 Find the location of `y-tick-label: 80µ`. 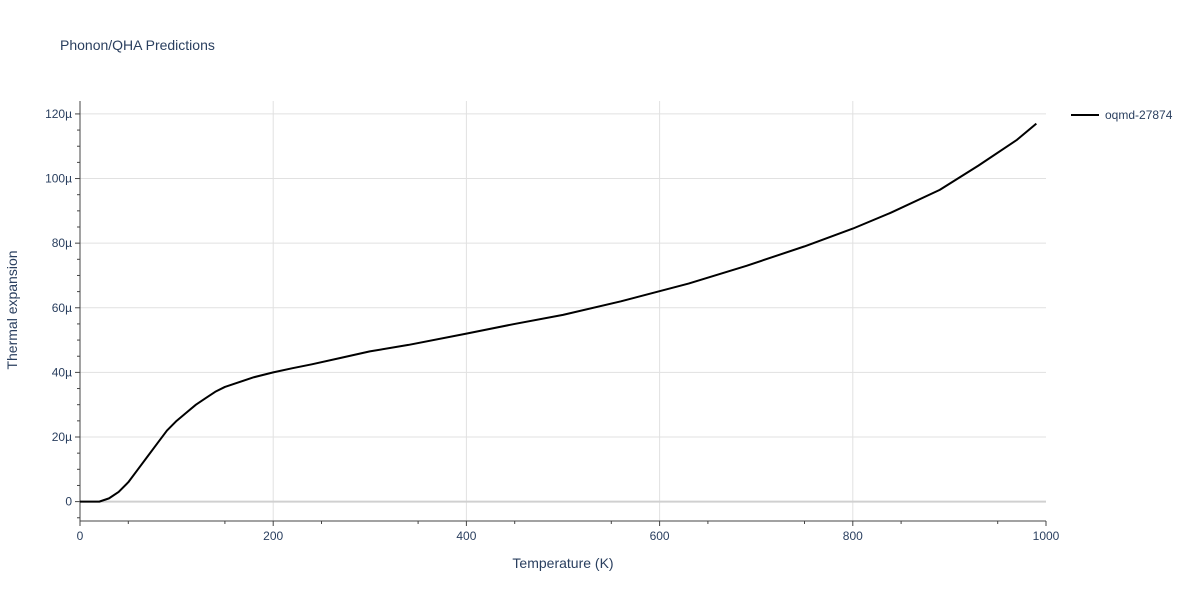

y-tick-label: 80µ is located at coordinates (62, 243).